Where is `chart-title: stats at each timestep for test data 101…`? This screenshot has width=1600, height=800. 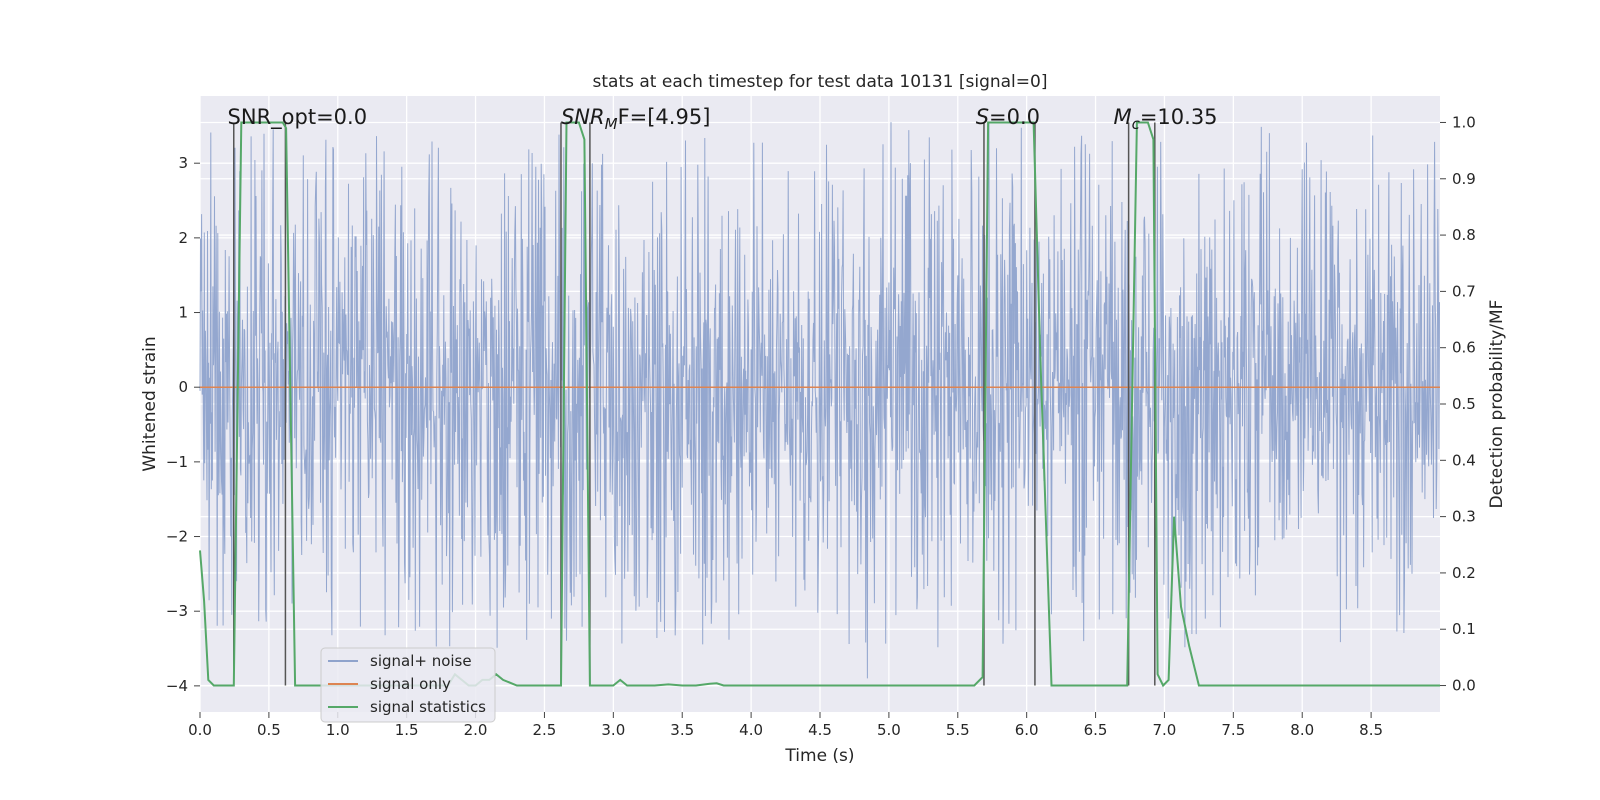 chart-title: stats at each timestep for test data 101… is located at coordinates (820, 82).